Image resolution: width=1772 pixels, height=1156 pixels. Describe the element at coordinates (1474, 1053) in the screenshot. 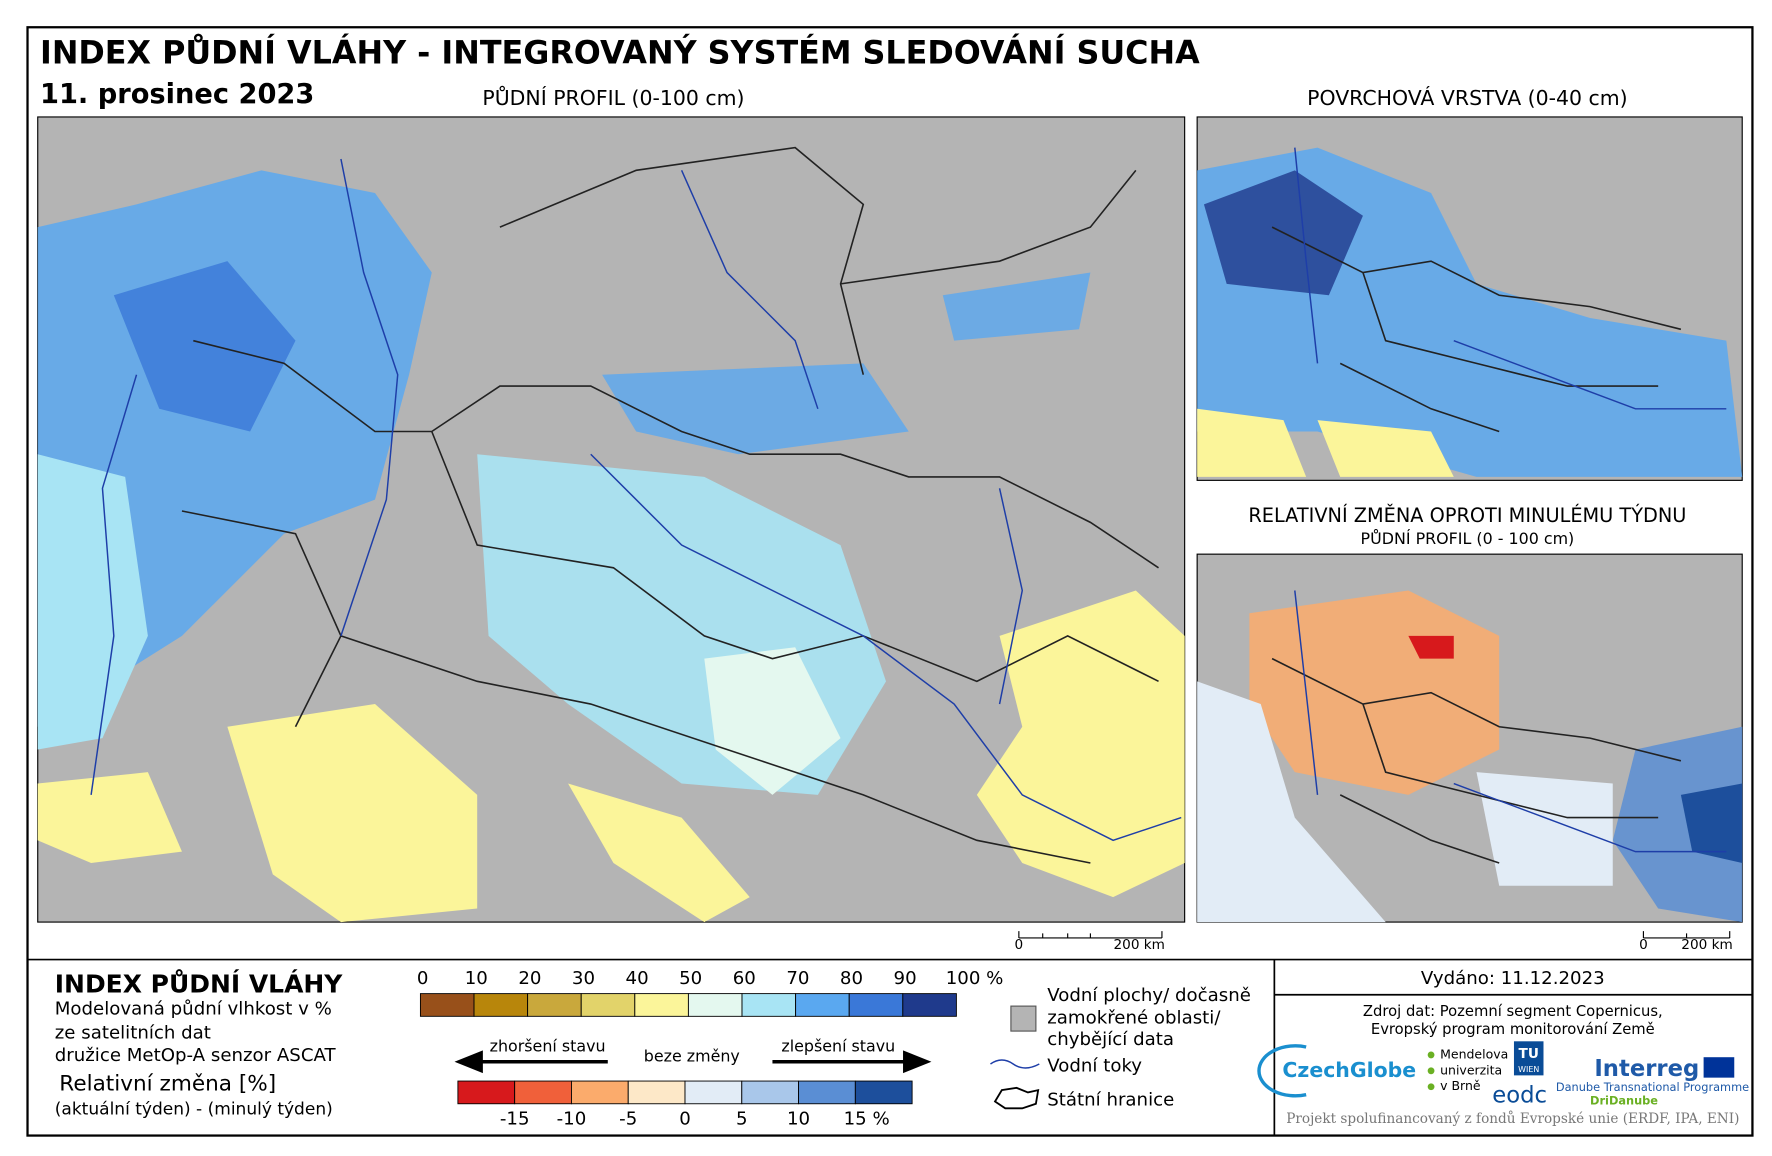

I see `logo-mendel: Mendelova` at that location.